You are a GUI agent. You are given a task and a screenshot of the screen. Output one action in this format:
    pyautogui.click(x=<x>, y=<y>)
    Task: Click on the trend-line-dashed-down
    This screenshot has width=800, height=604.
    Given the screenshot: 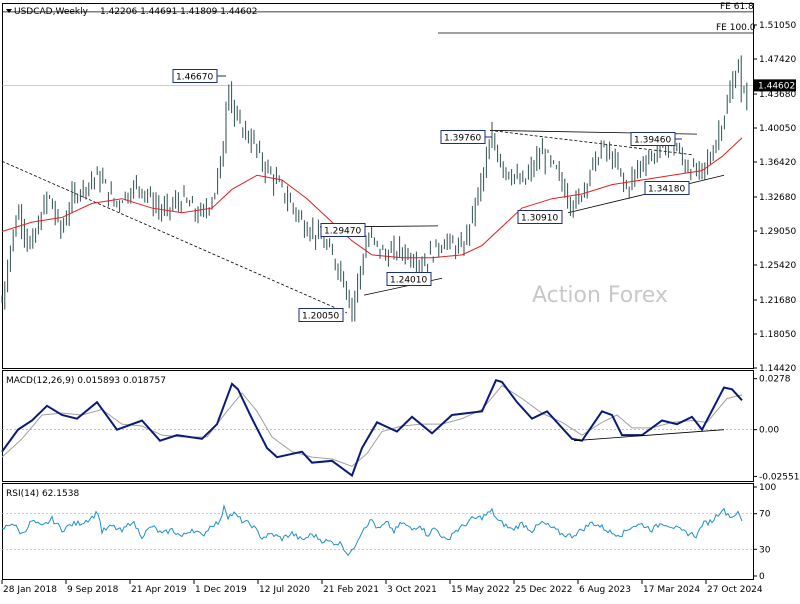 What is the action you would take?
    pyautogui.click(x=174, y=237)
    